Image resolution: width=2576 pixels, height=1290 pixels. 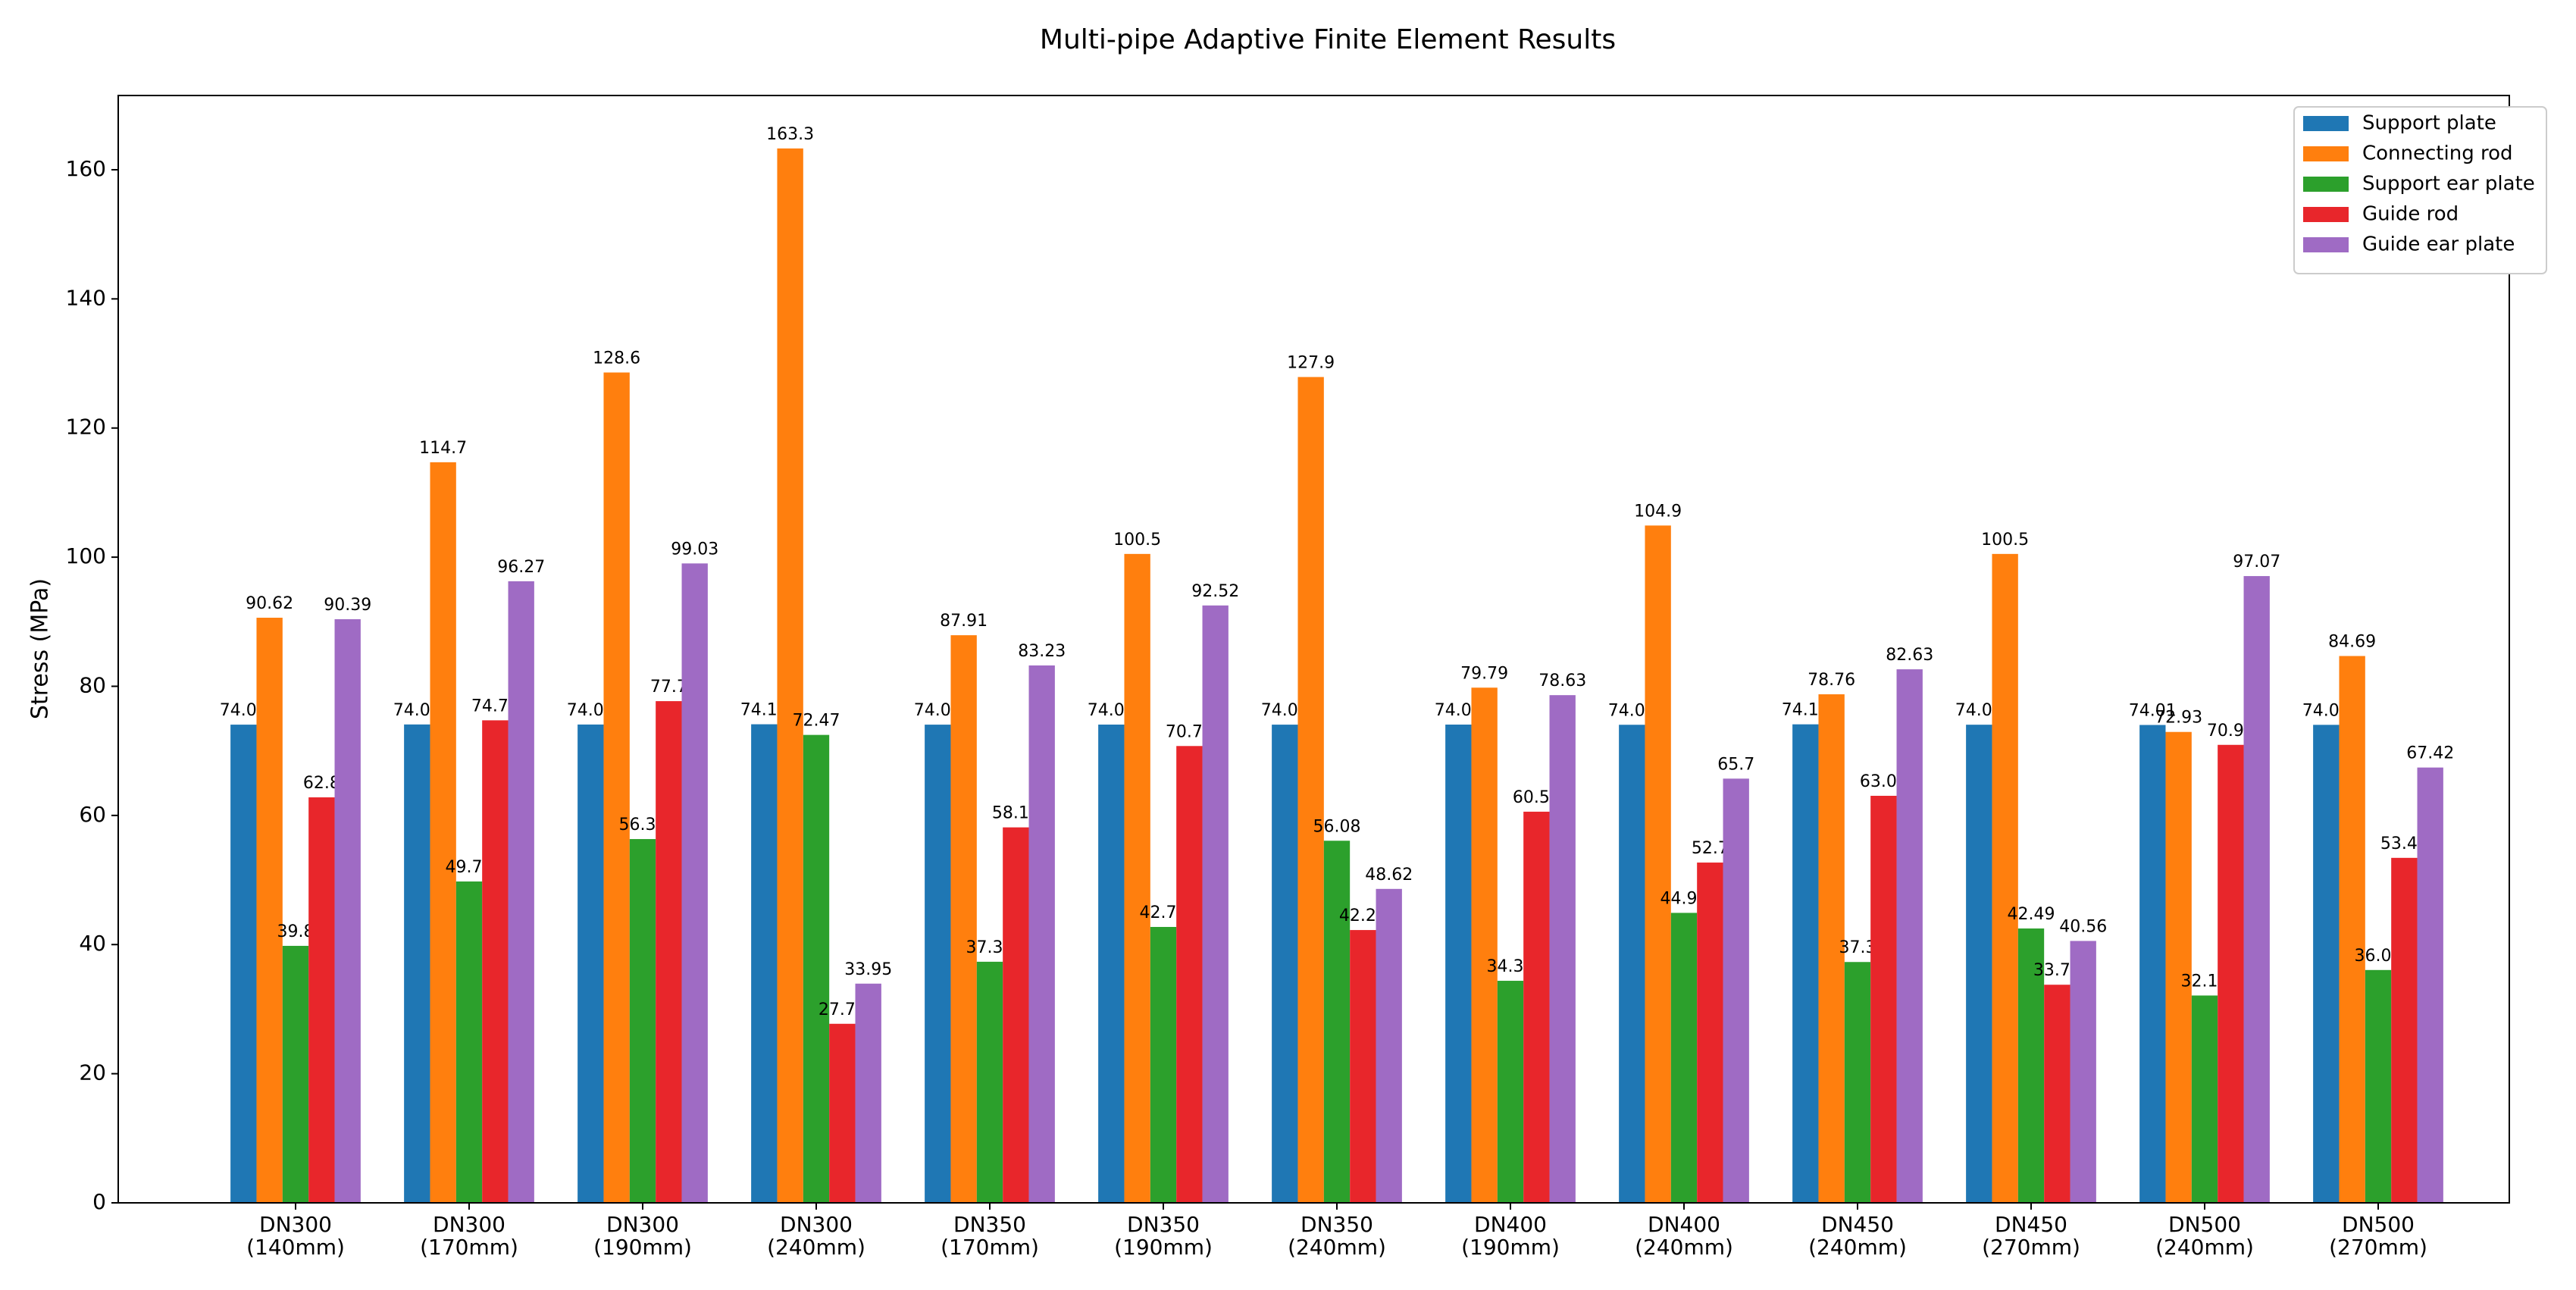 What do you see at coordinates (964, 622) in the screenshot?
I see `data-label: 87.91` at bounding box center [964, 622].